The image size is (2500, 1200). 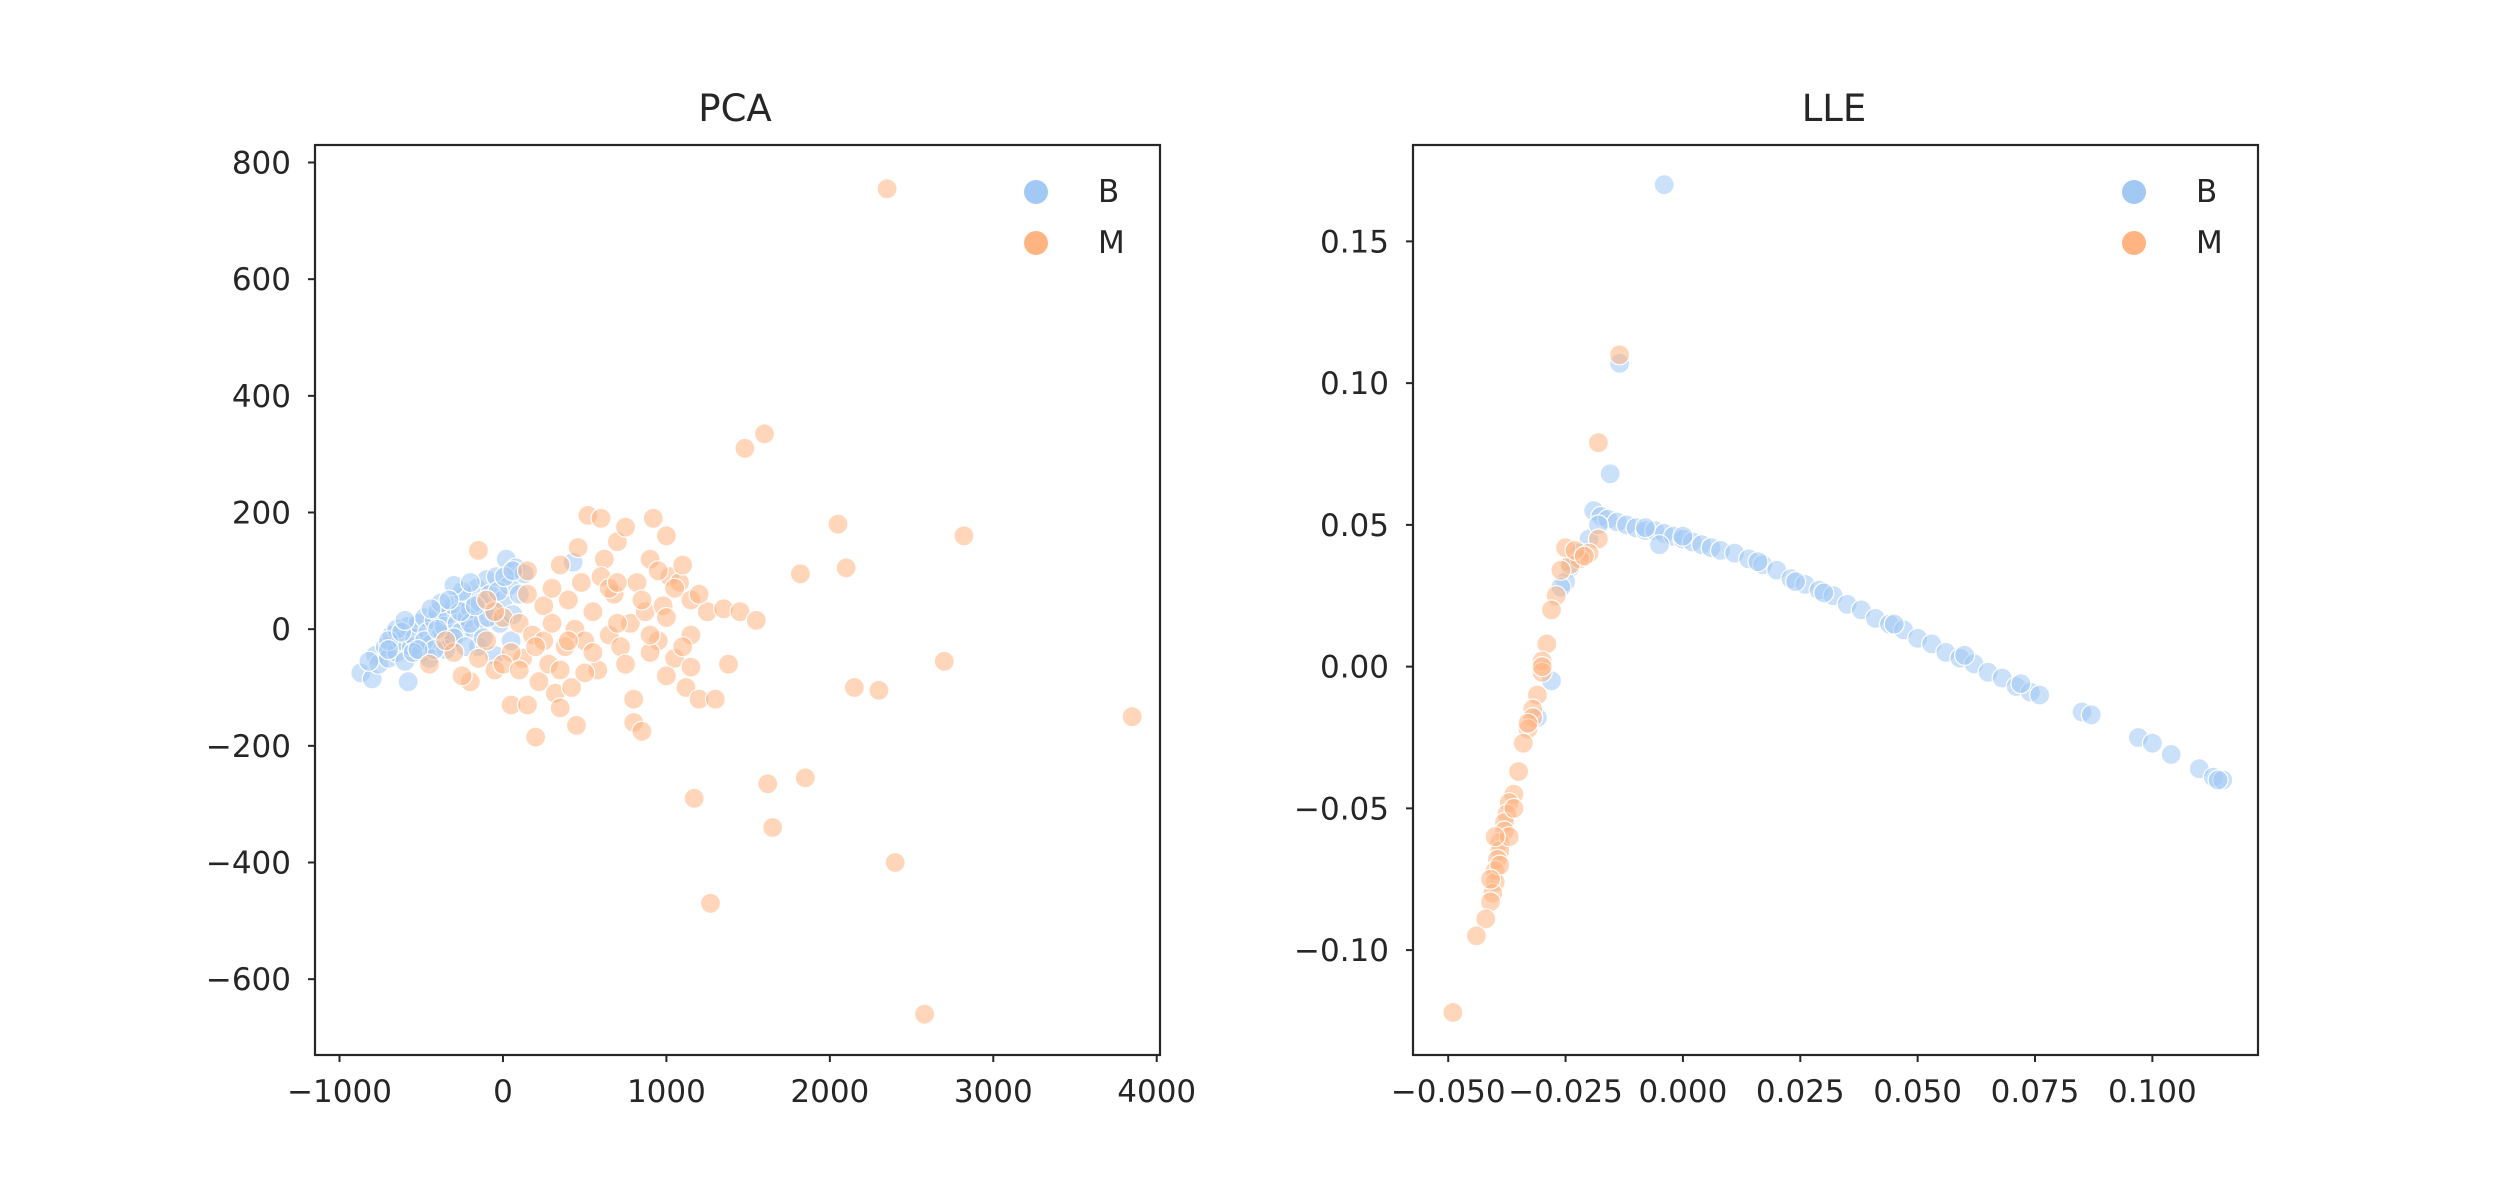 I want to click on pca-y-tick-label-2: −200, so click(x=248, y=747).